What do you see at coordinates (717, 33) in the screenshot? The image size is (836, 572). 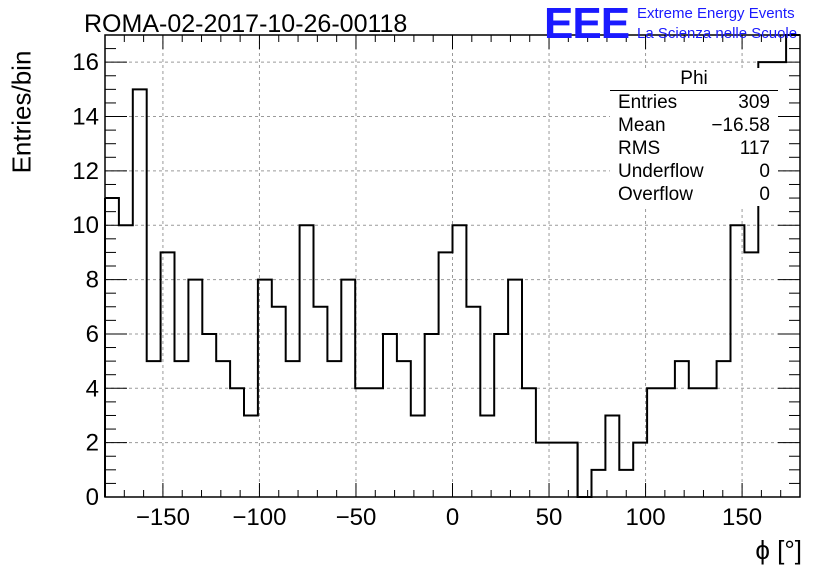 I see `logo-line-2: La Scienza nelle Scuole` at bounding box center [717, 33].